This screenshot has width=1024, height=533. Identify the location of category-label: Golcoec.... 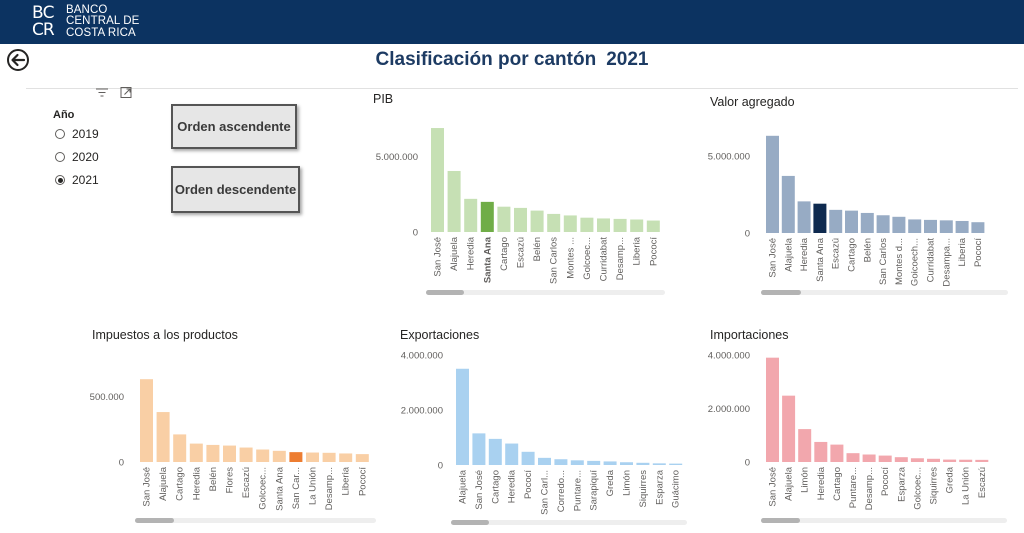
(263, 488).